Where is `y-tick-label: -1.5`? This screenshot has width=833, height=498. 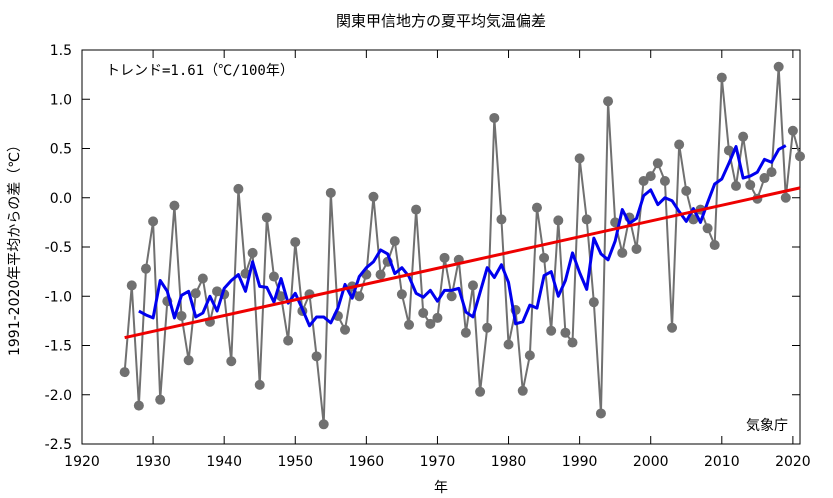 y-tick-label: -1.5 is located at coordinates (58, 347).